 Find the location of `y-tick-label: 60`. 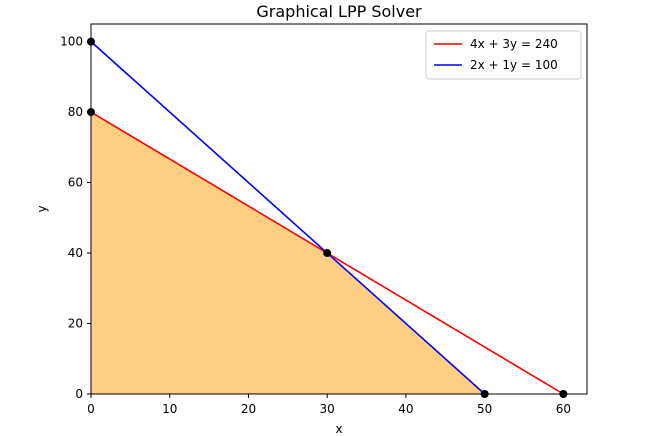

y-tick-label: 60 is located at coordinates (75, 183).